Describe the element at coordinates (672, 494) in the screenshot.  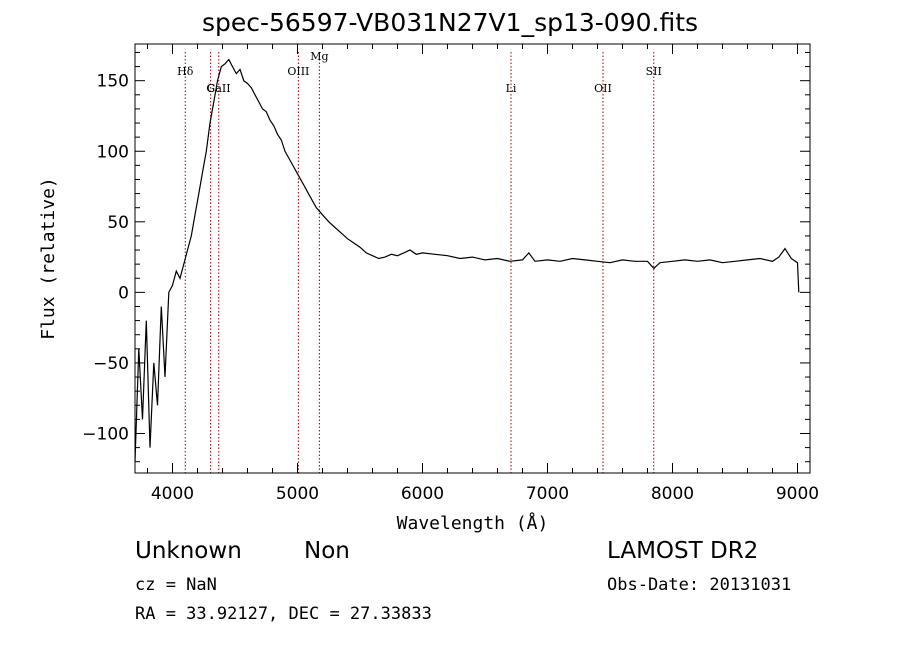
I see `x-tick-label: 8000` at that location.